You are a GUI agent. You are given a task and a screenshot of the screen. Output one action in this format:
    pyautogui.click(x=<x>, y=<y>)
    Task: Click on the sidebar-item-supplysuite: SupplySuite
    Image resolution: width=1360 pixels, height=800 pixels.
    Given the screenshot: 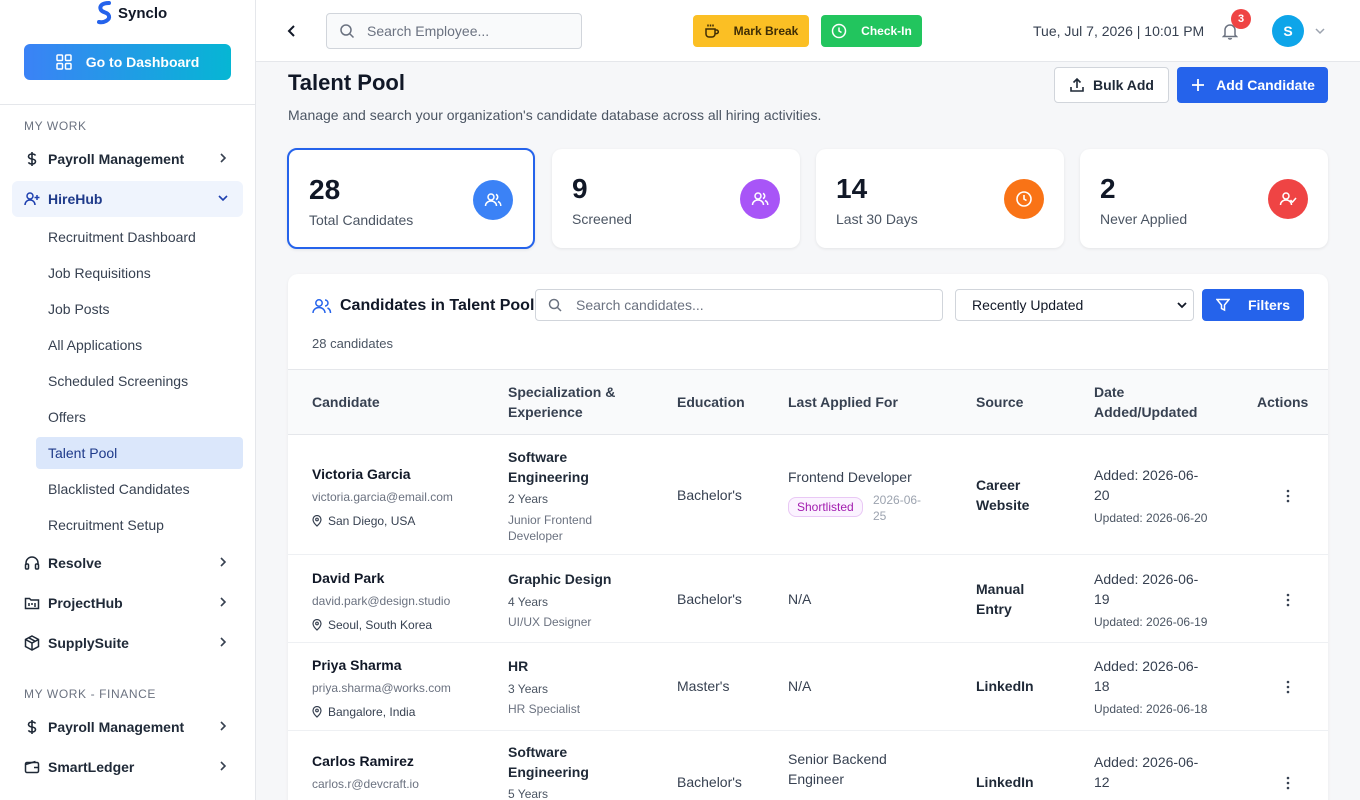 What is the action you would take?
    pyautogui.click(x=127, y=643)
    